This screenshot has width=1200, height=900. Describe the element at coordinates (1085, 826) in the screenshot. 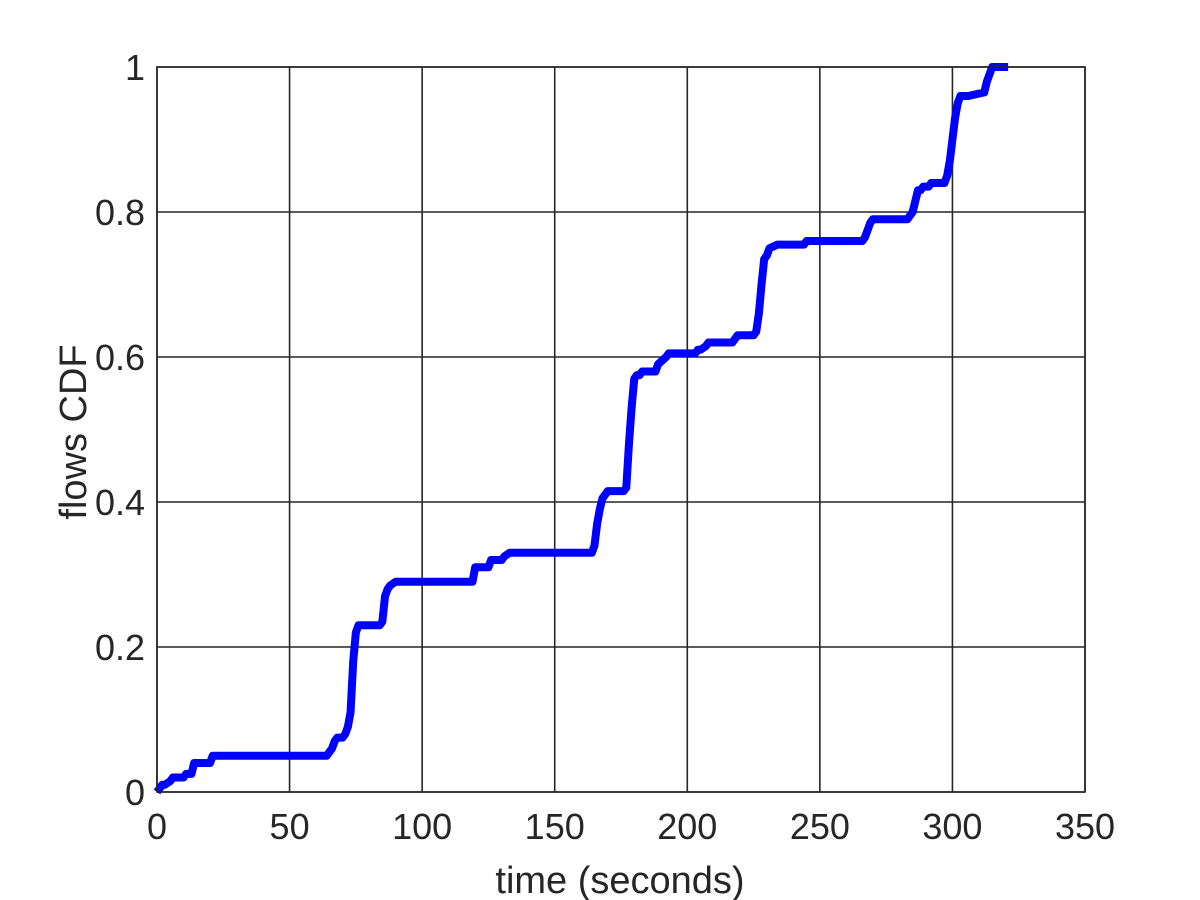

I see `x-tick-label: 350` at that location.